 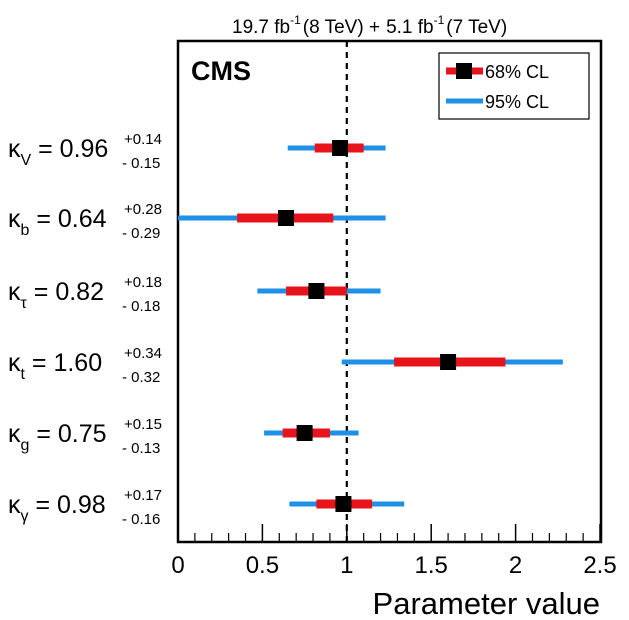 I want to click on legend-box, so click(x=514, y=86).